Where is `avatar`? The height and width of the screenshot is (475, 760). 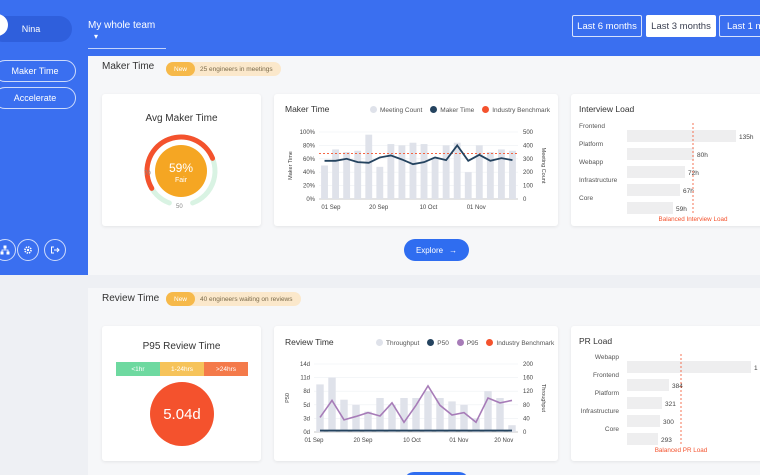
avatar is located at coordinates (4, 25).